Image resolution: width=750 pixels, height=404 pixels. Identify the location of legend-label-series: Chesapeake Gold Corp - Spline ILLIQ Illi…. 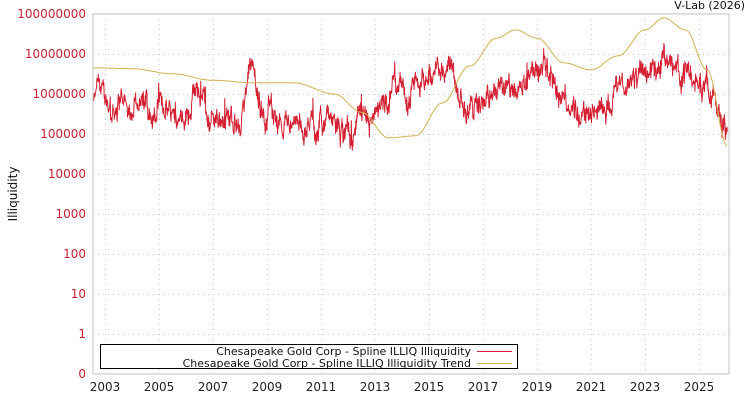
(343, 351).